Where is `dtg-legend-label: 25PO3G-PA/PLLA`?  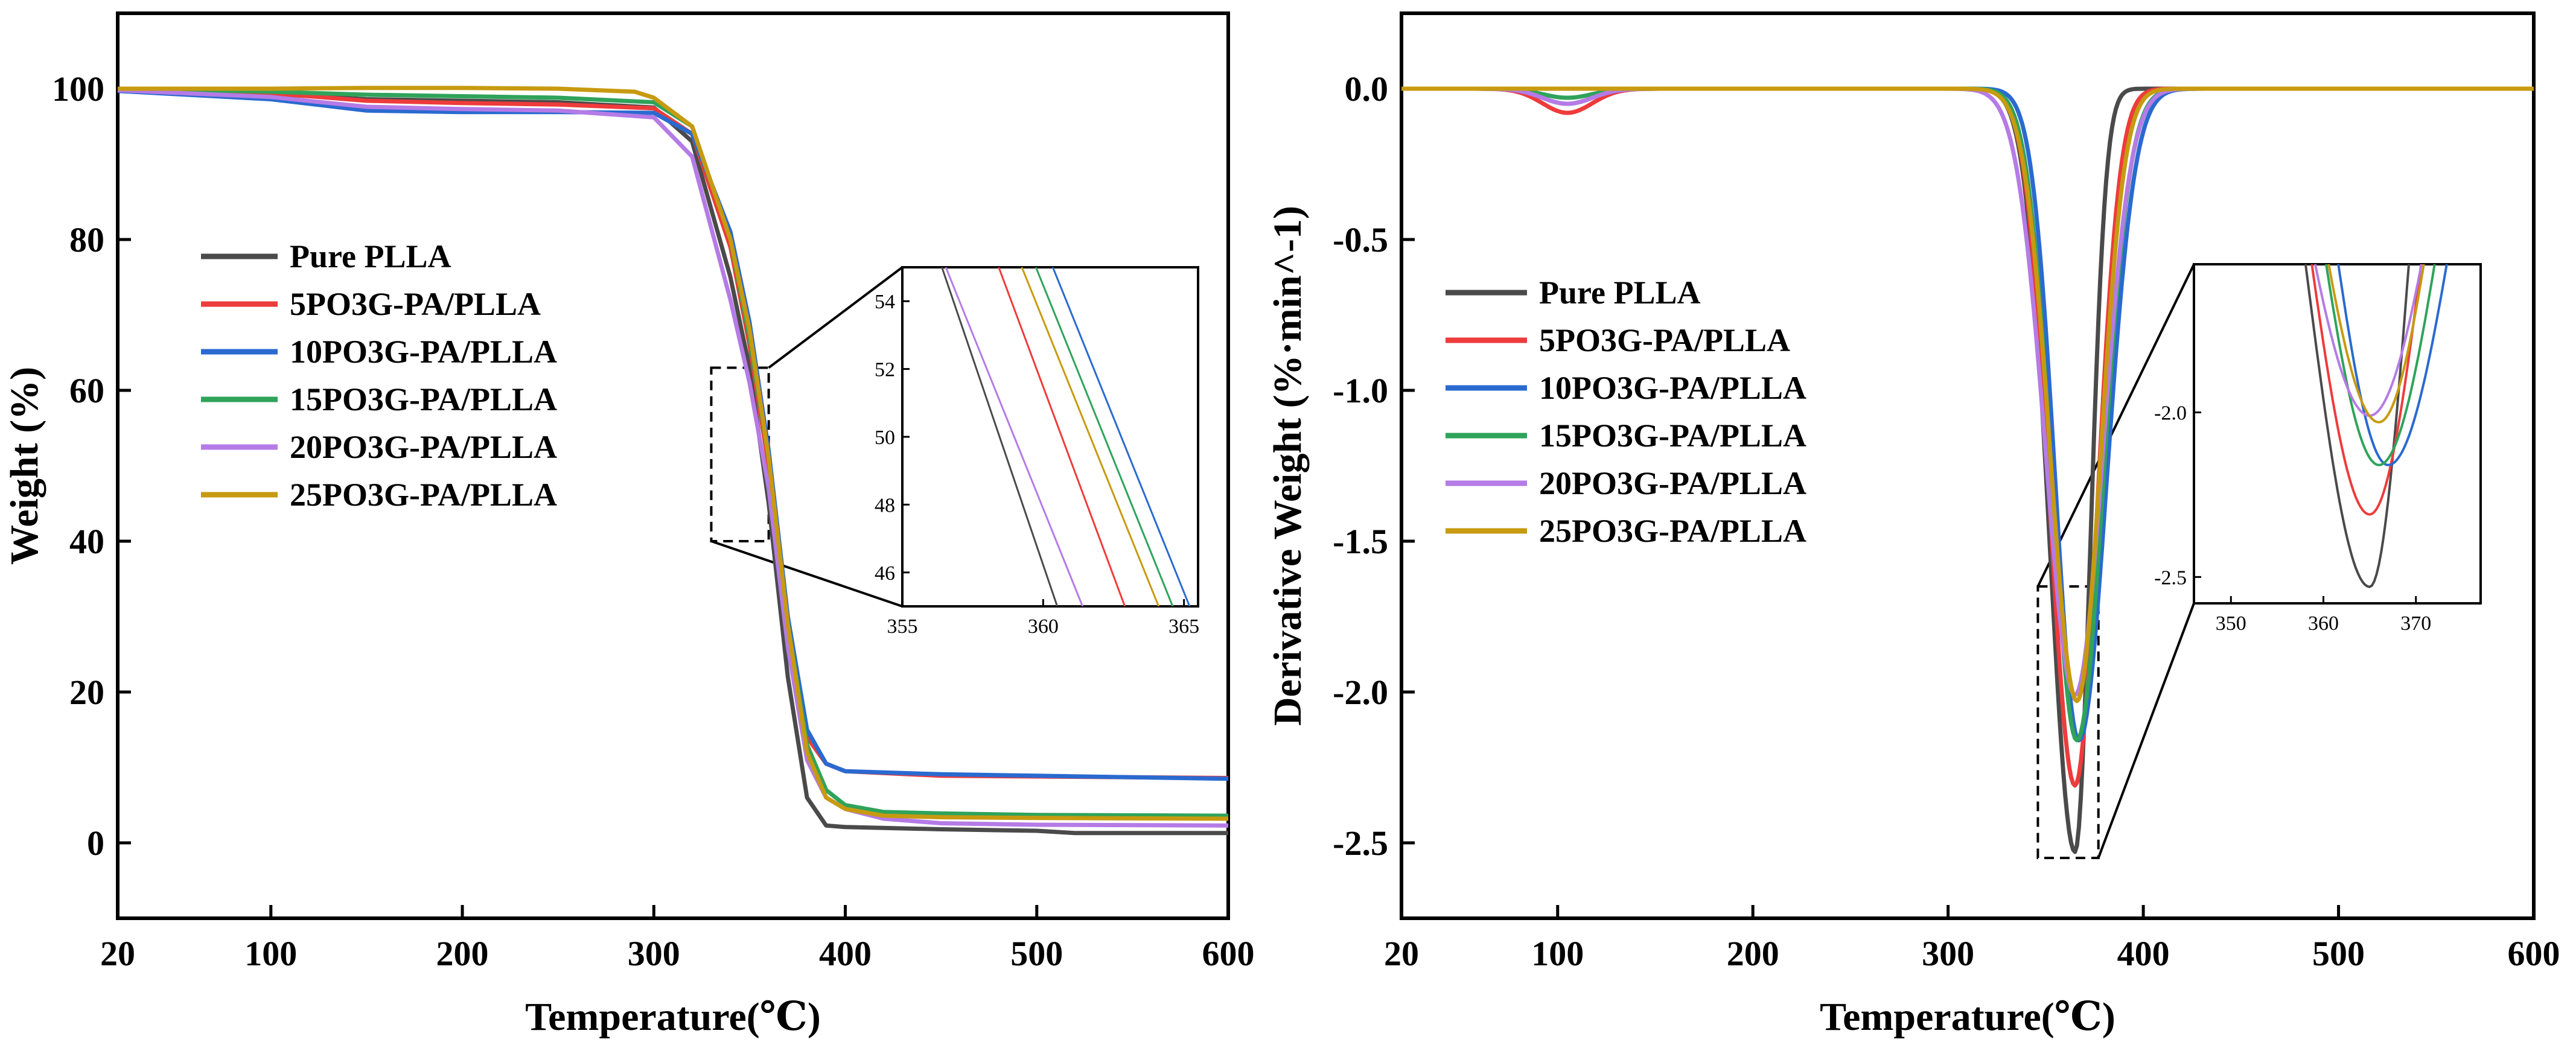
dtg-legend-label: 25PO3G-PA/PLLA is located at coordinates (1672, 531).